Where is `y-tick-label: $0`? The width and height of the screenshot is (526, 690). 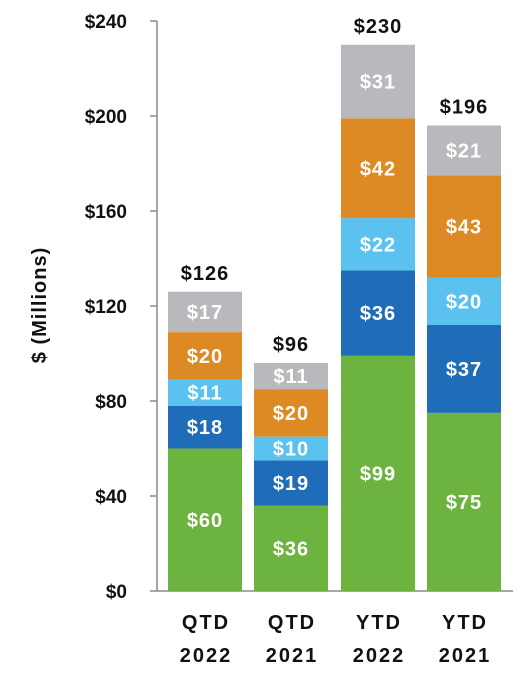
y-tick-label: $0 is located at coordinates (116, 592).